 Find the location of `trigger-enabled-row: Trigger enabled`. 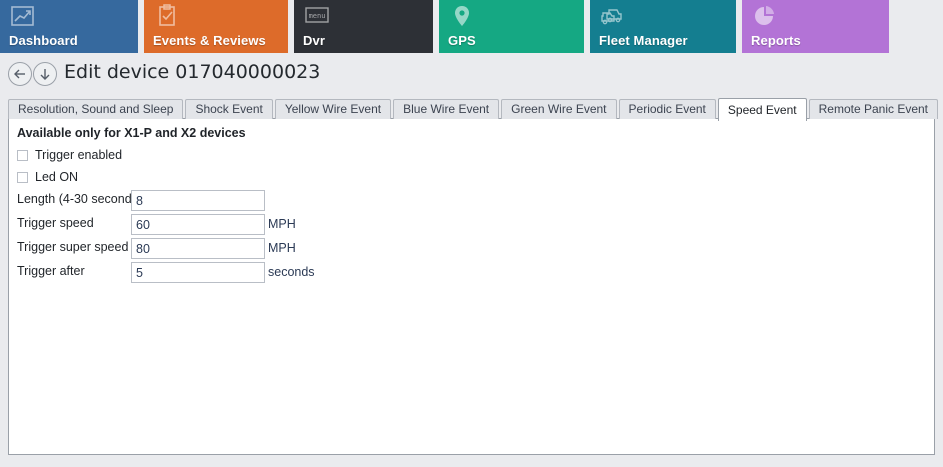

trigger-enabled-row: Trigger enabled is located at coordinates (69, 155).